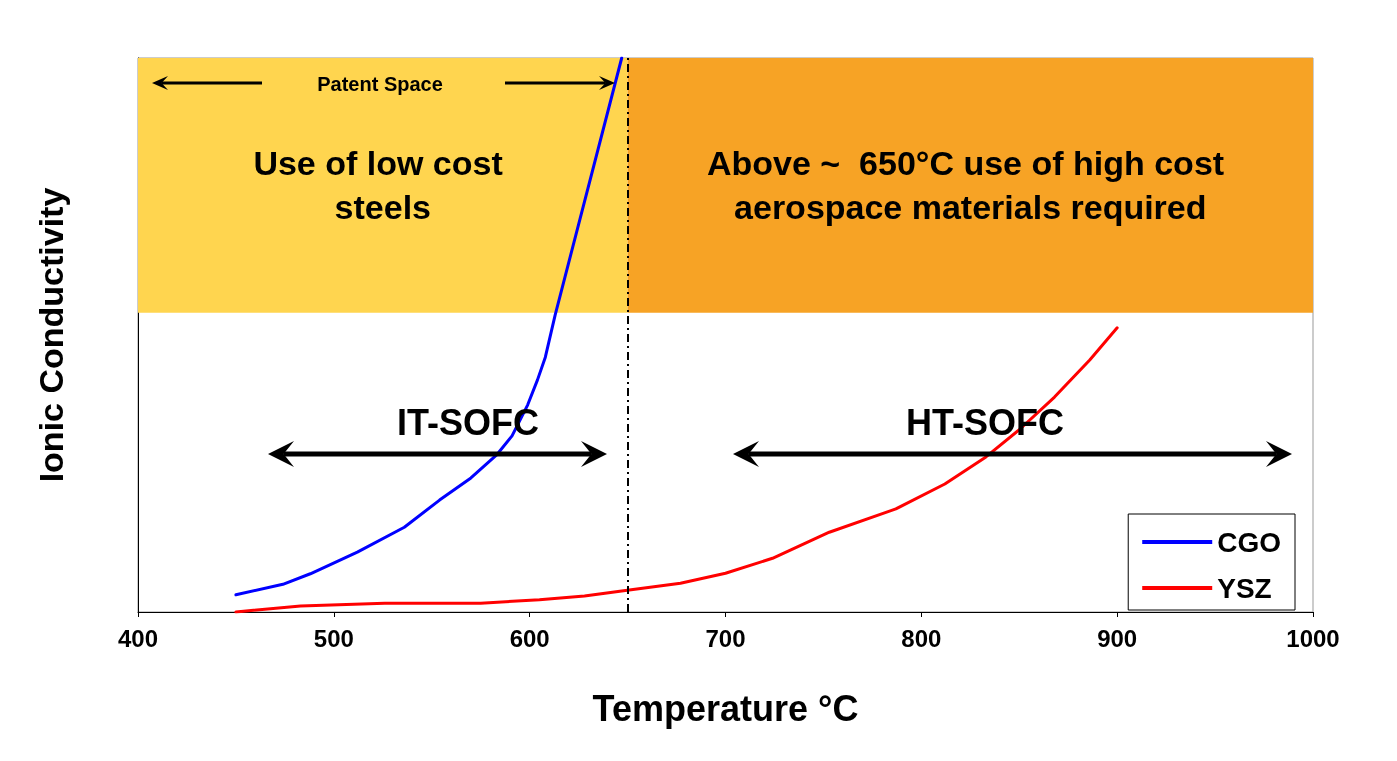 The width and height of the screenshot is (1397, 761). I want to click on x-tick-label: 1000, so click(1313, 638).